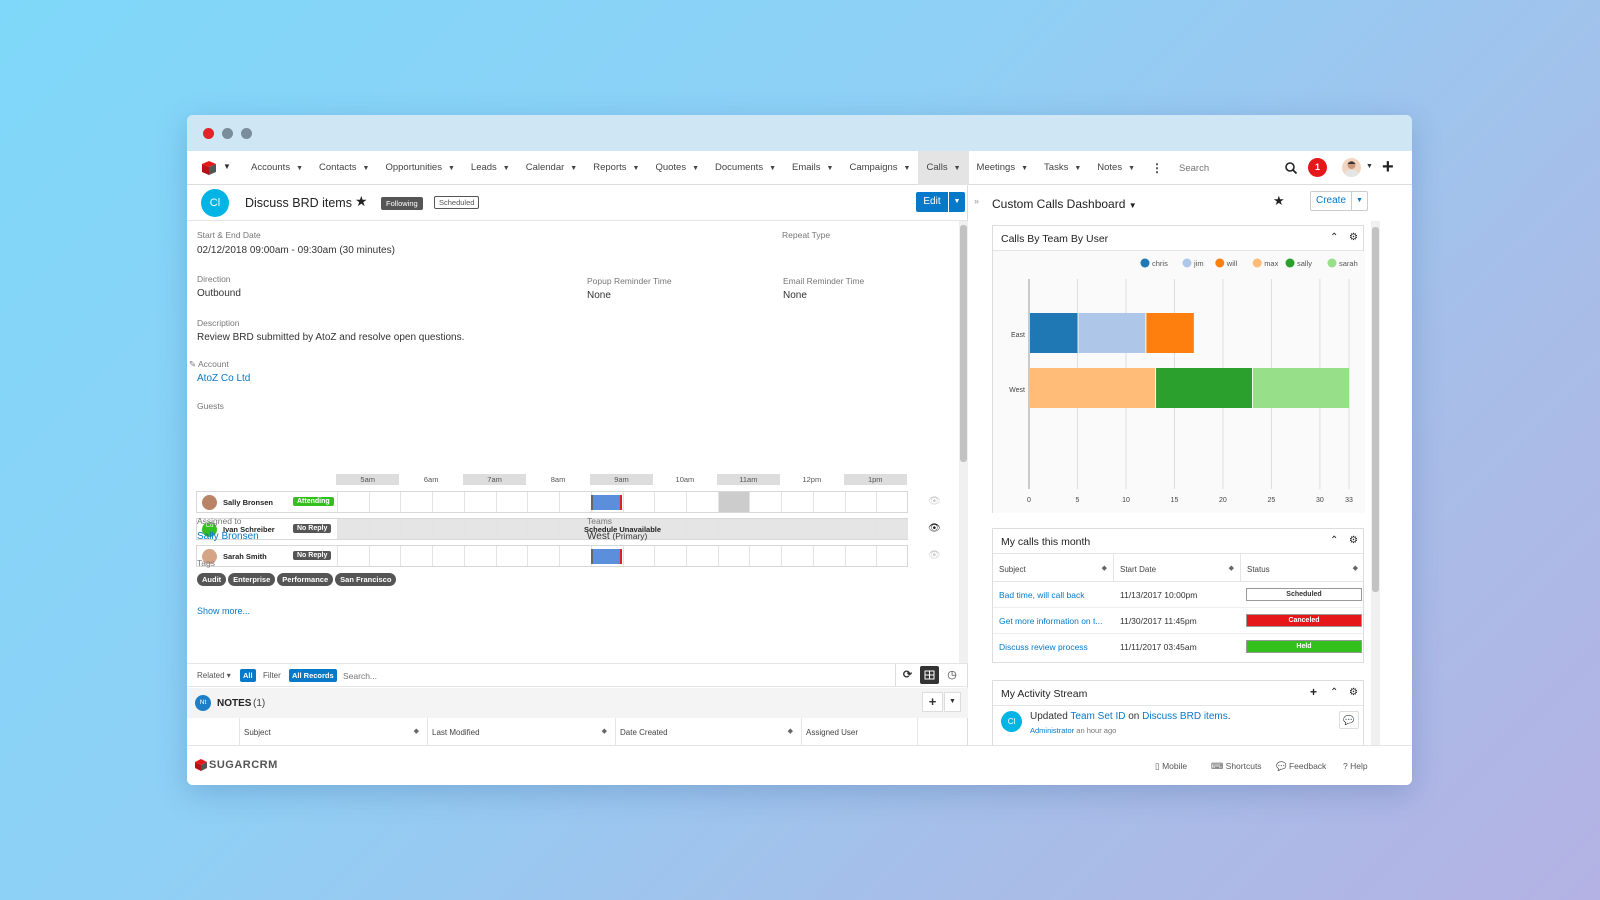 The width and height of the screenshot is (1600, 900). Describe the element at coordinates (1291, 168) in the screenshot. I see `search-icon` at that location.